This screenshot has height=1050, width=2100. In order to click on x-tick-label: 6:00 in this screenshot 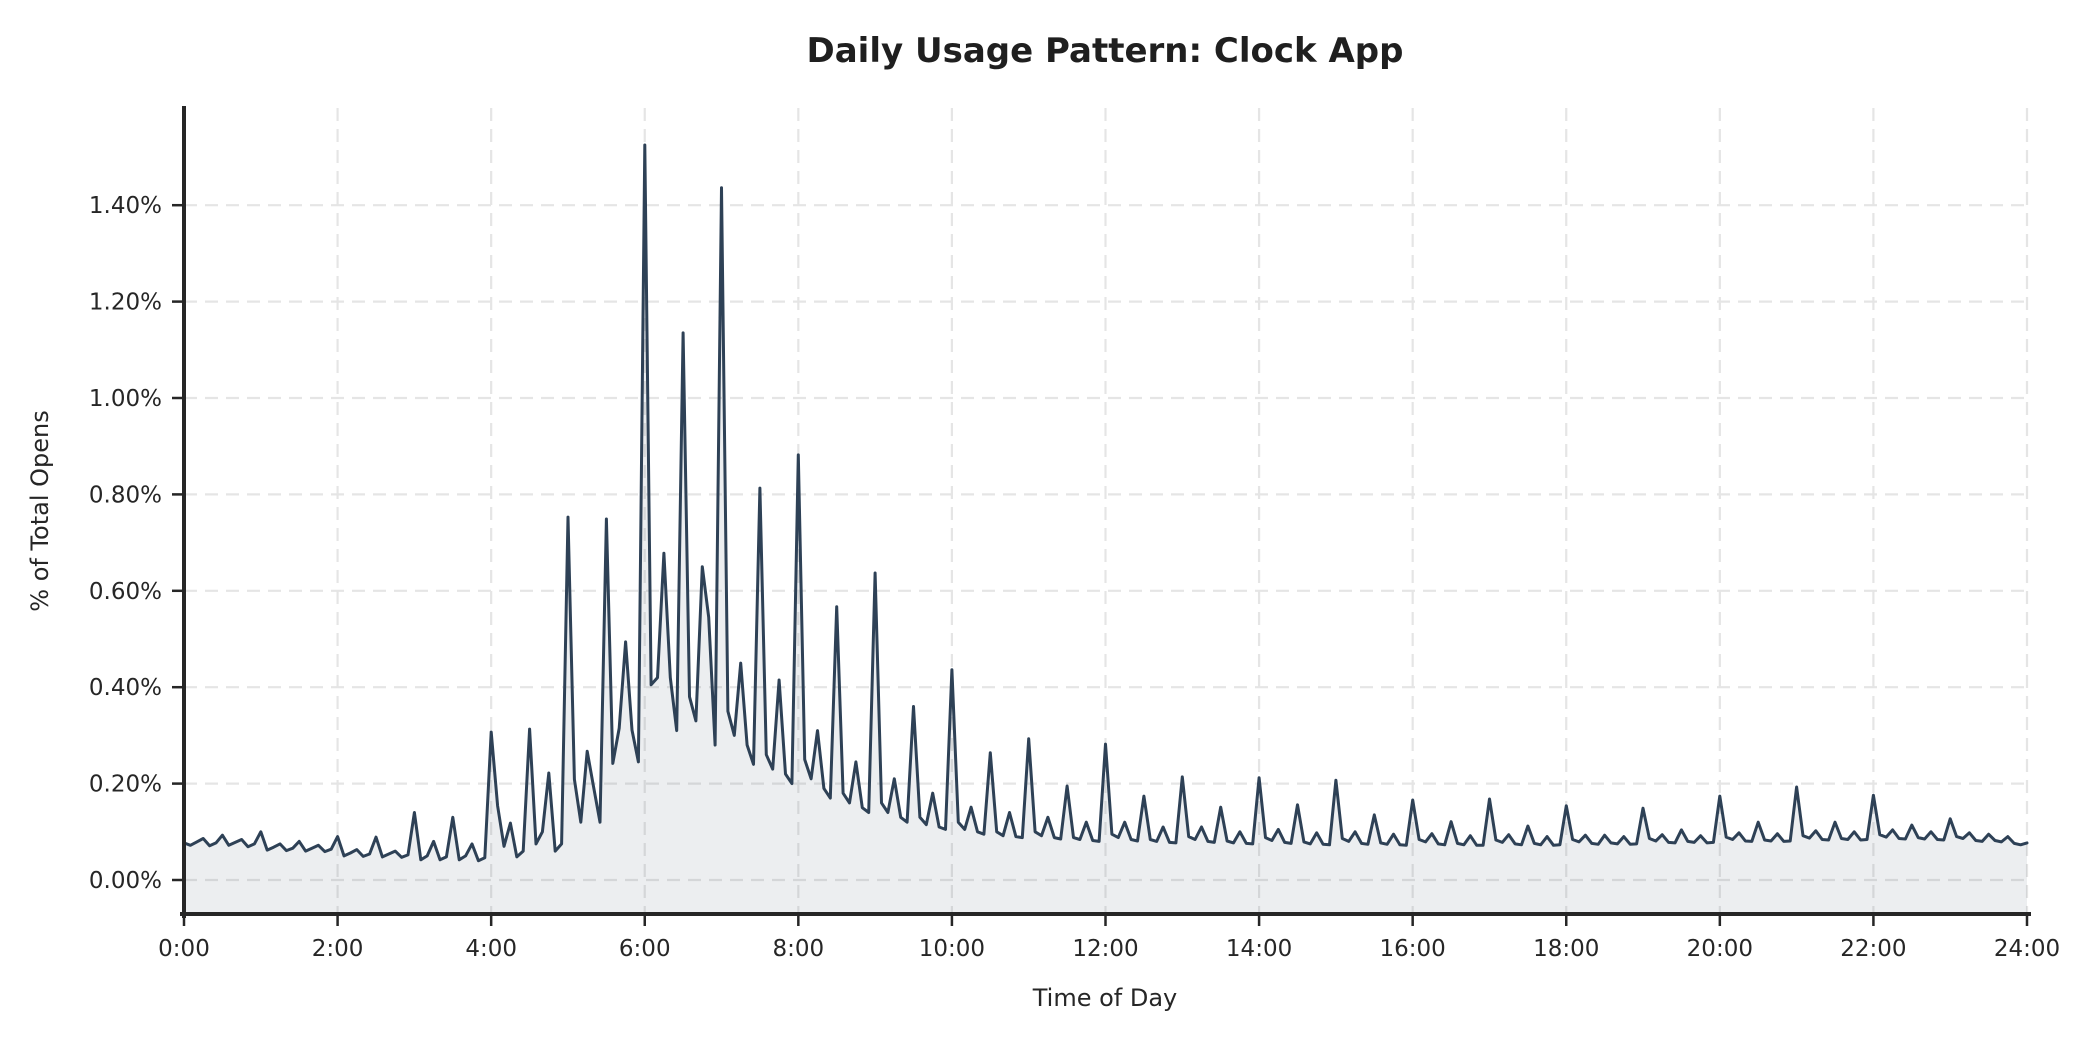, I will do `click(645, 949)`.